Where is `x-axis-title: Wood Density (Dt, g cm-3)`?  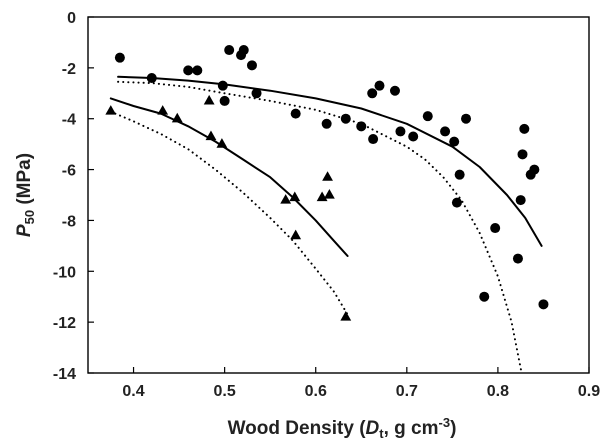
x-axis-title: Wood Density (Dt, g cm-3) is located at coordinates (342, 428).